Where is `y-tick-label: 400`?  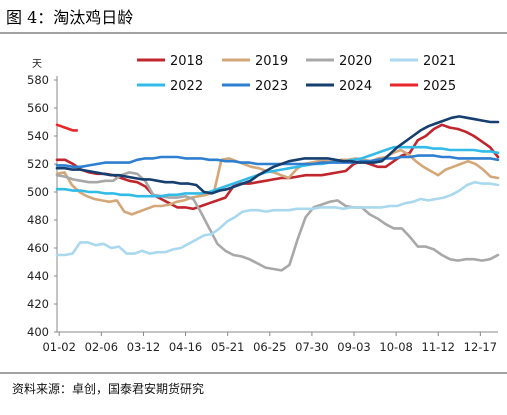
y-tick-label: 400 is located at coordinates (38, 332).